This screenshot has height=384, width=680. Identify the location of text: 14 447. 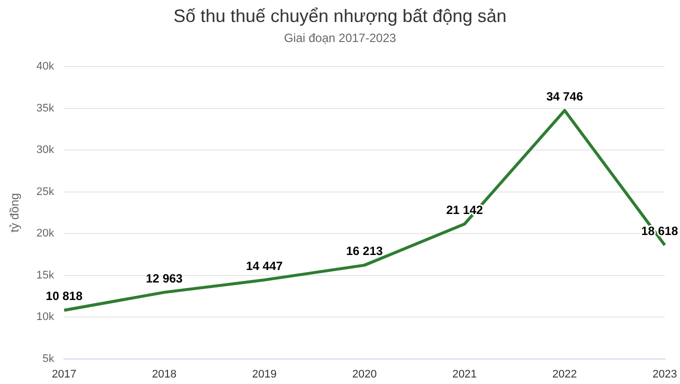
(264, 265).